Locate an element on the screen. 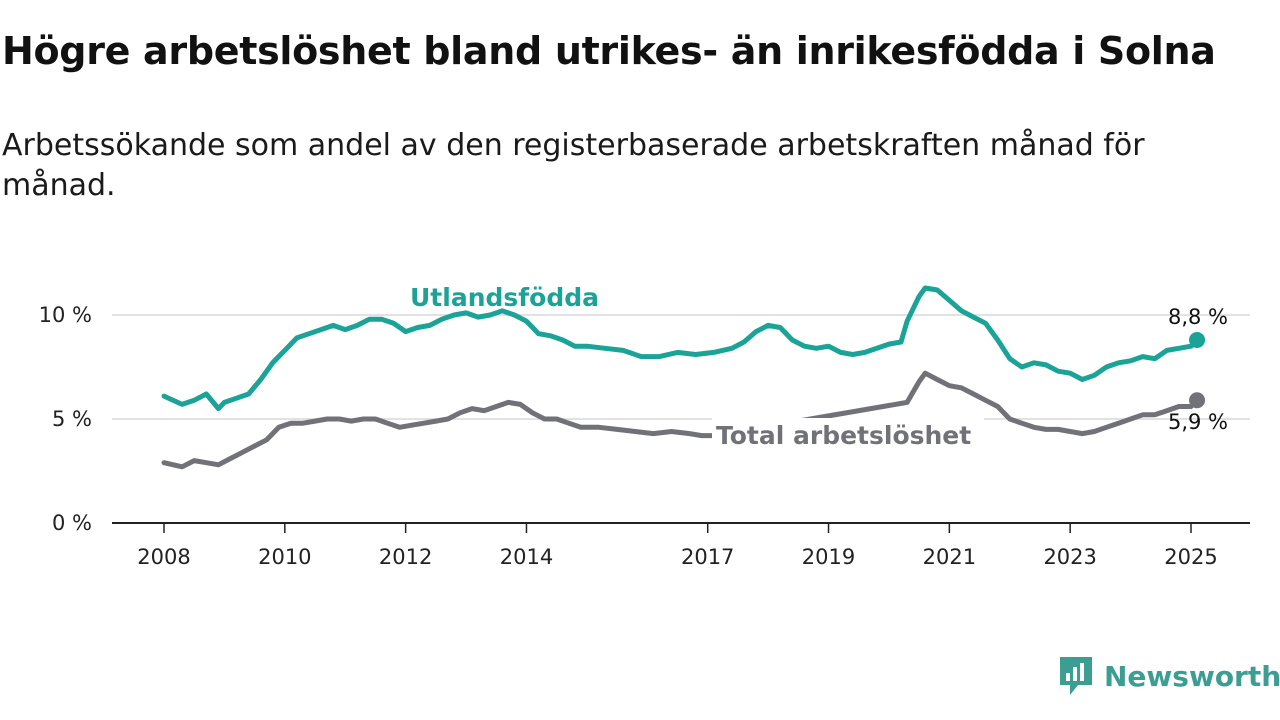  x-tick-label: 2023 is located at coordinates (1069, 557).